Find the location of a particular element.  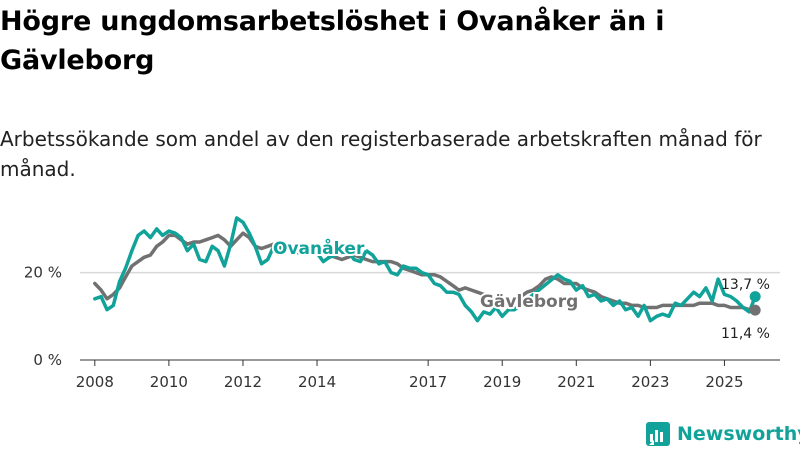

x-tick-label-2008: 2008 is located at coordinates (95, 382).